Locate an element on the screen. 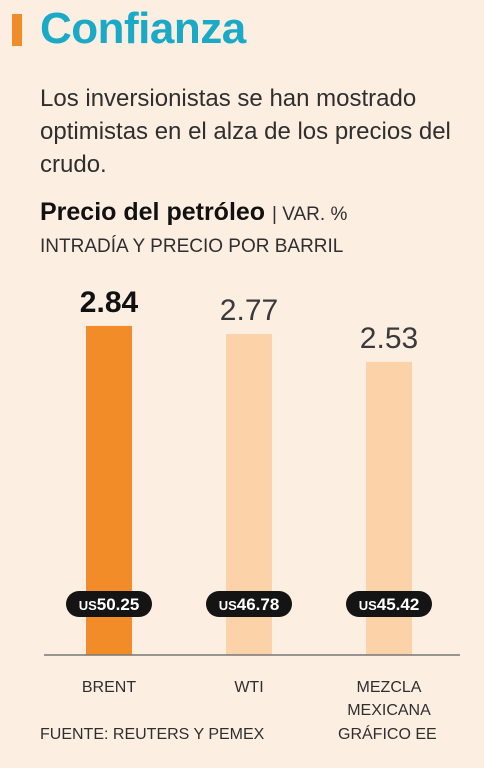 The height and width of the screenshot is (768, 484). category-label: BRENT is located at coordinates (109, 687).